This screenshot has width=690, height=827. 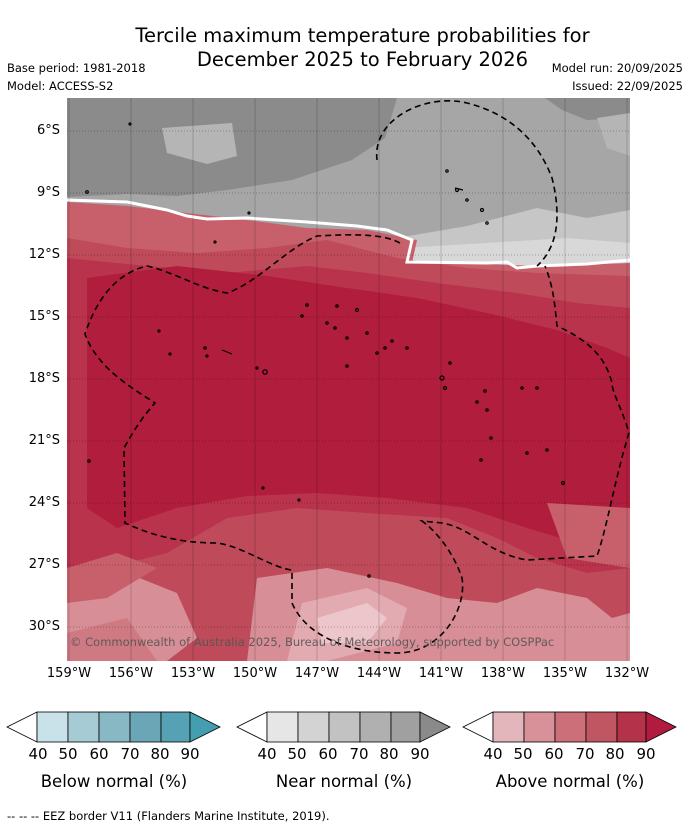 What do you see at coordinates (44, 502) in the screenshot?
I see `lat-label: 24°S` at bounding box center [44, 502].